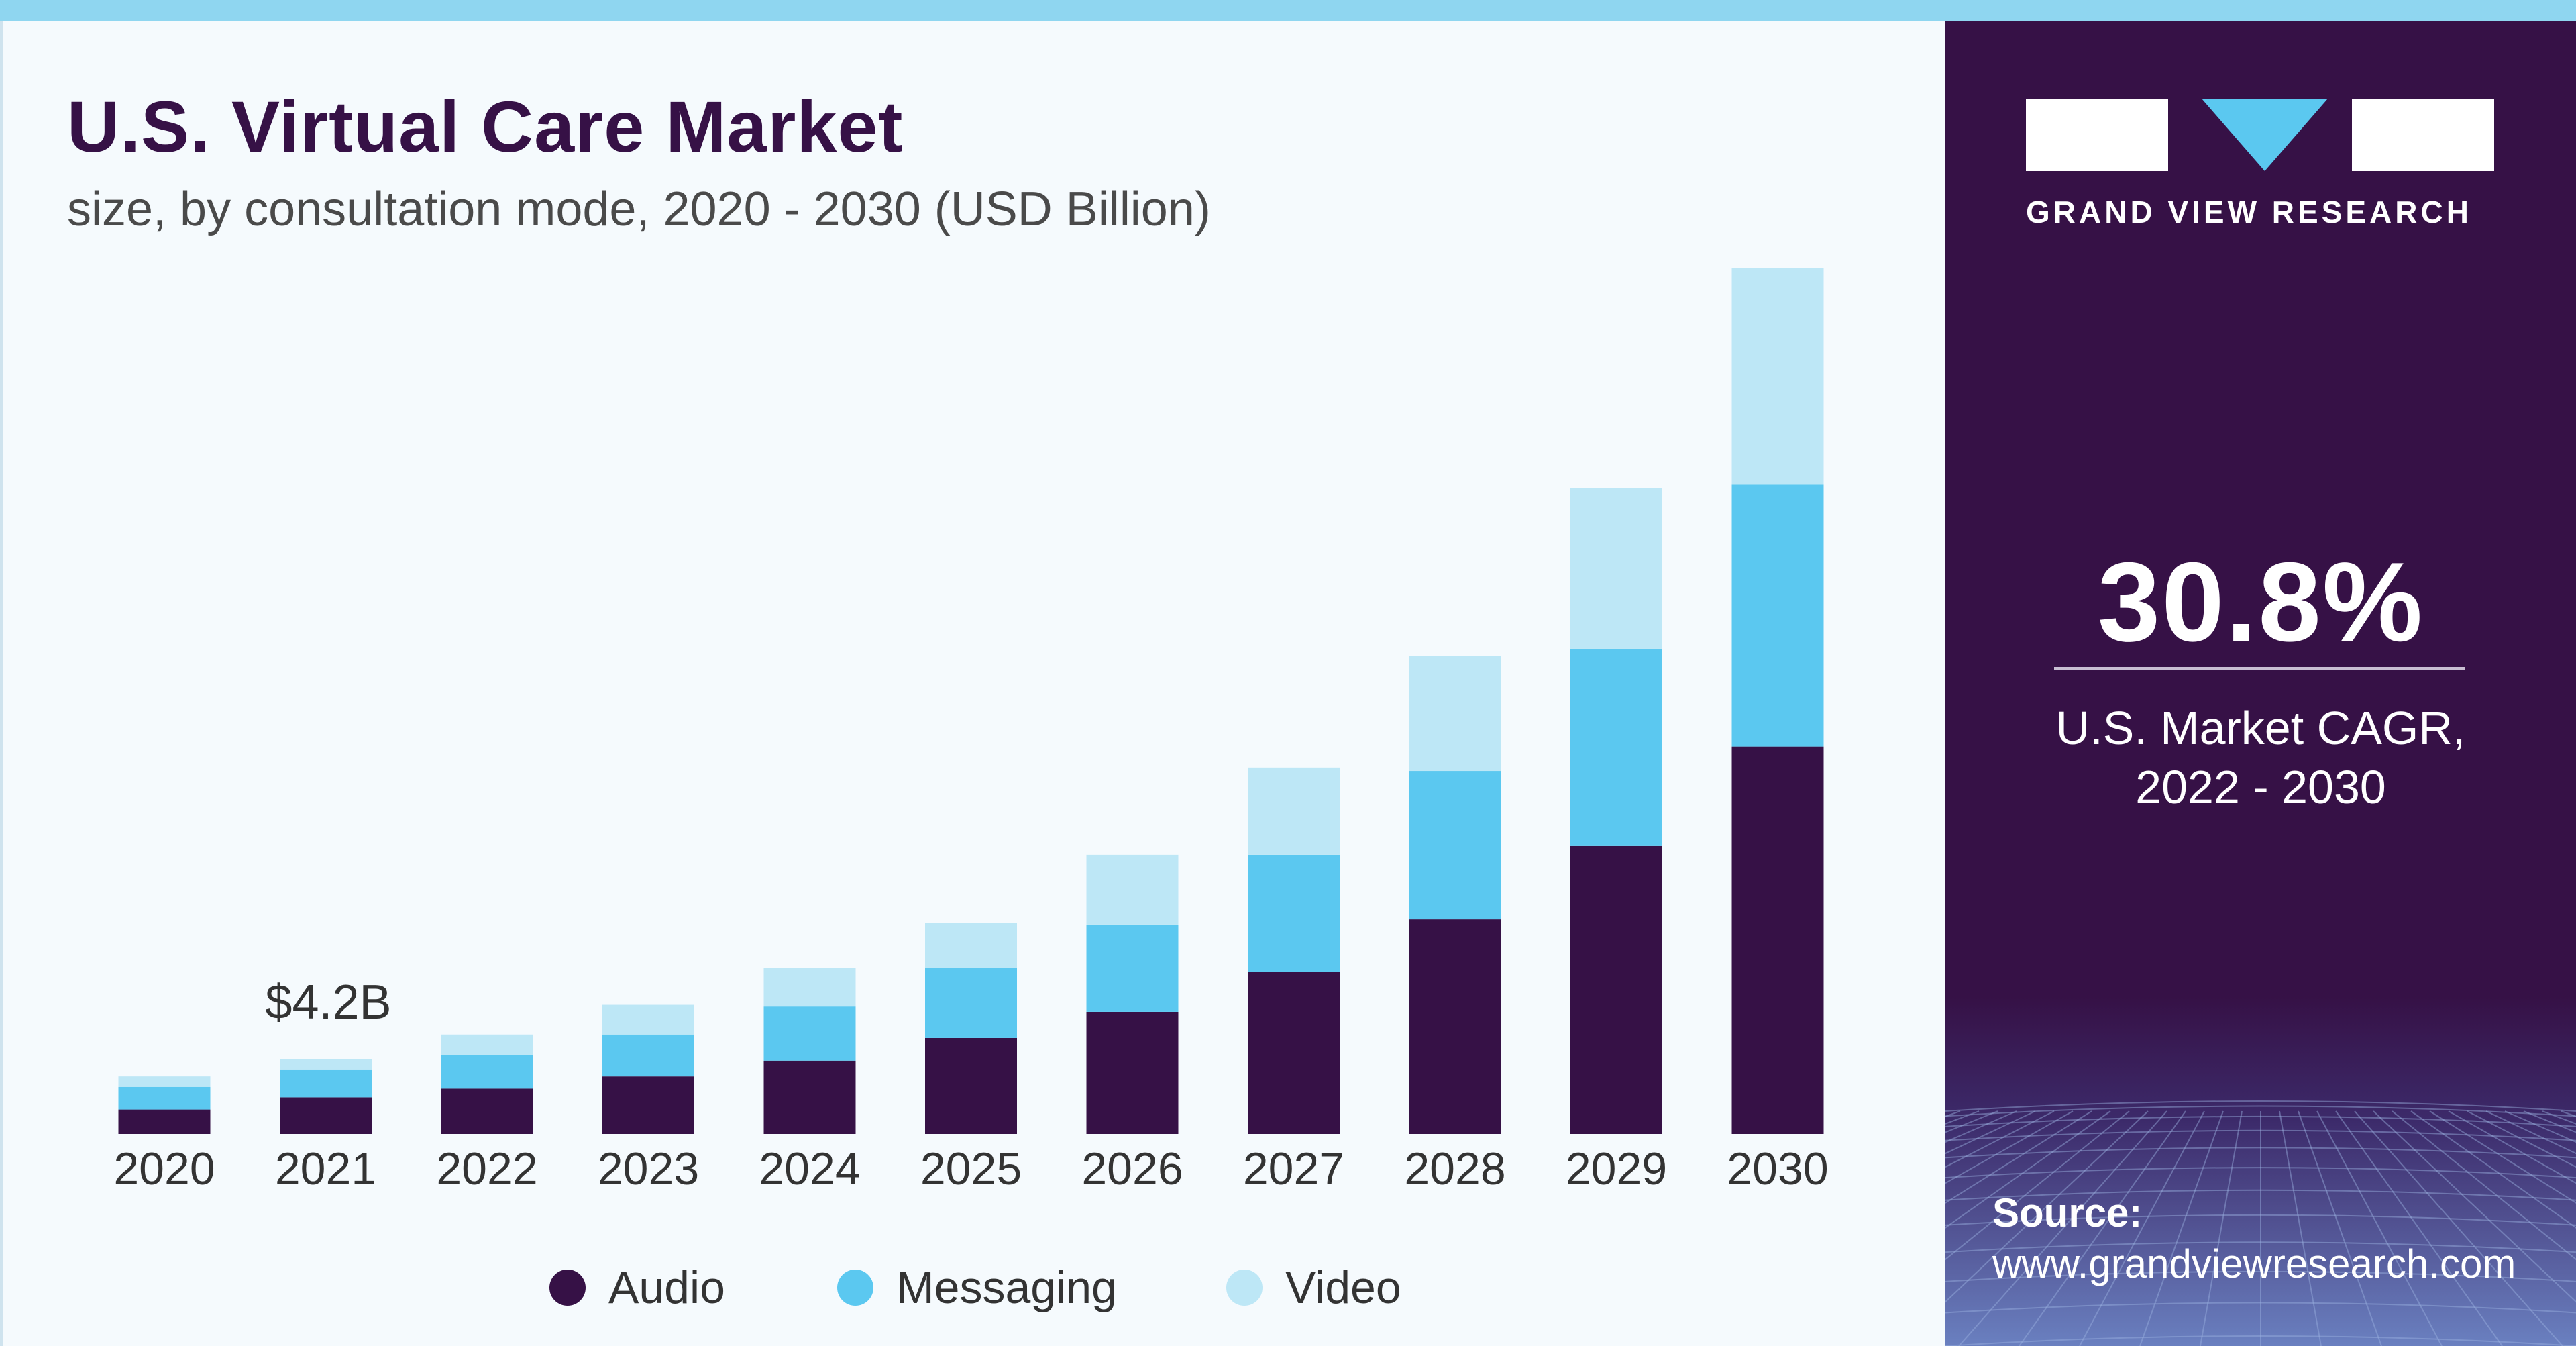 This screenshot has height=1346, width=2576. What do you see at coordinates (2260, 728) in the screenshot?
I see `cagr-label-line1: U.S. Market CAGR,` at bounding box center [2260, 728].